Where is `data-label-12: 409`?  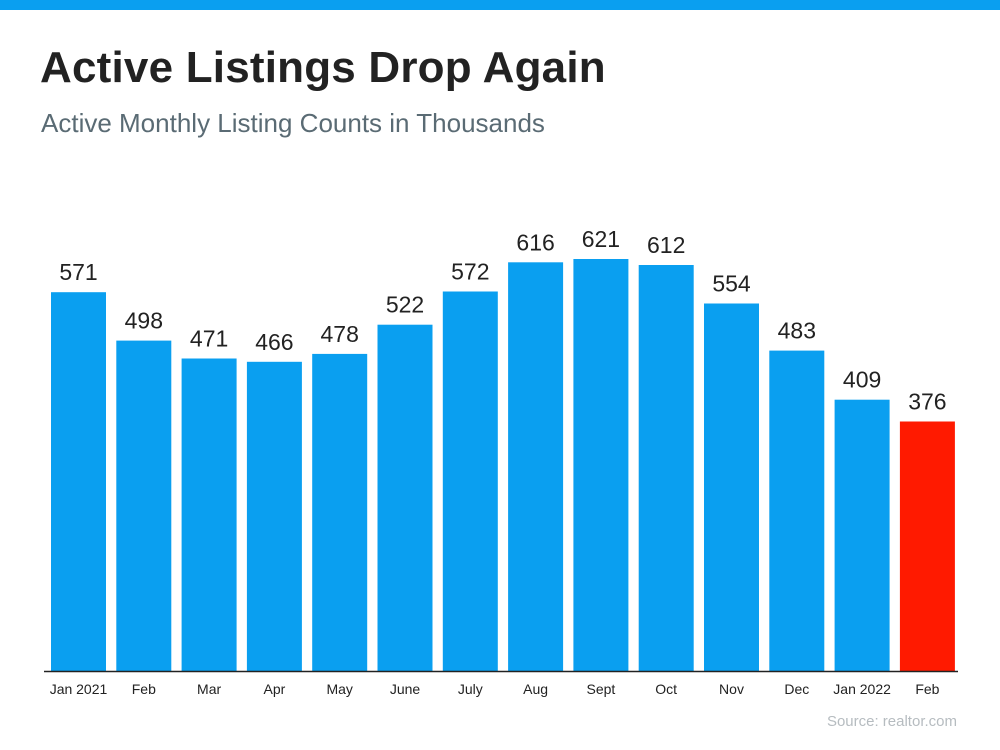 data-label-12: 409 is located at coordinates (862, 380).